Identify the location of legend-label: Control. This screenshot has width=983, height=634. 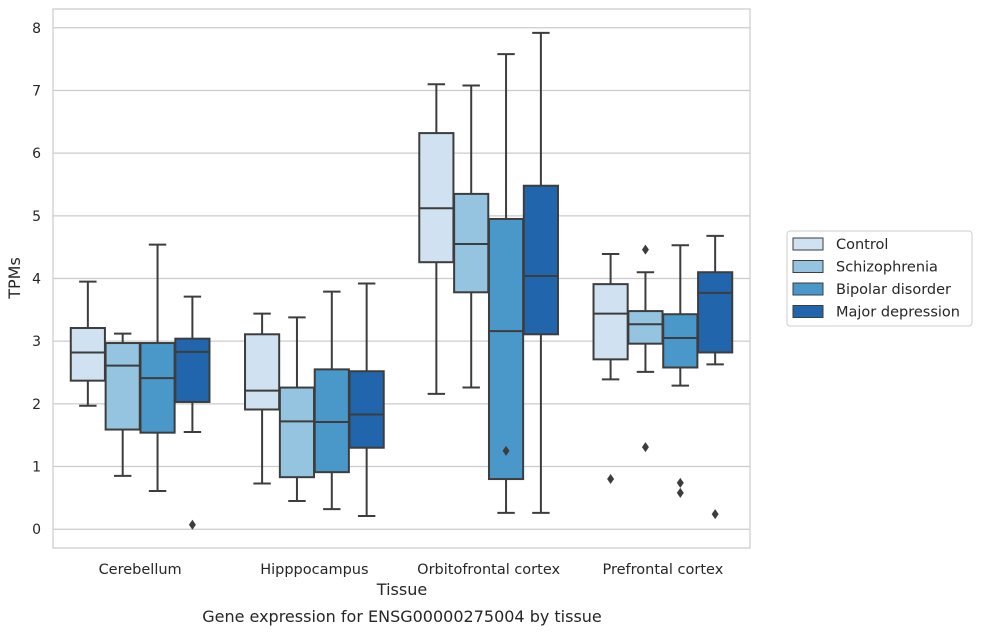
(862, 245).